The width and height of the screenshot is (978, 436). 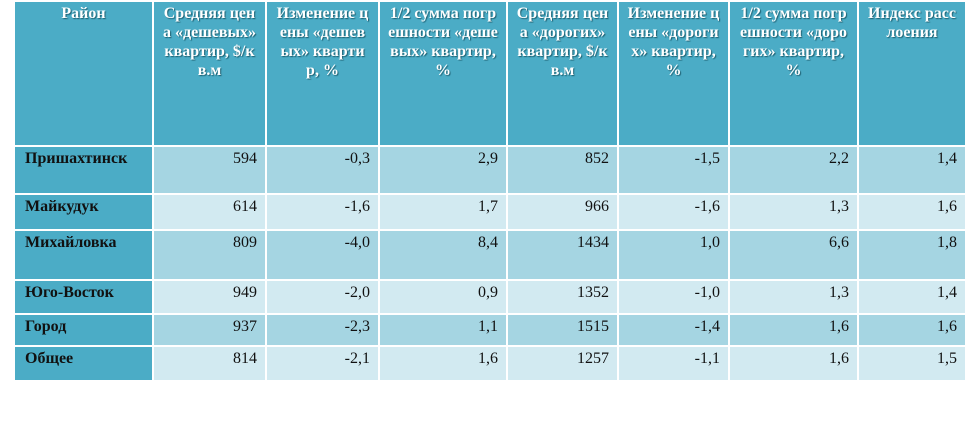 What do you see at coordinates (673, 297) in the screenshot?
I see `cell: -1,0` at bounding box center [673, 297].